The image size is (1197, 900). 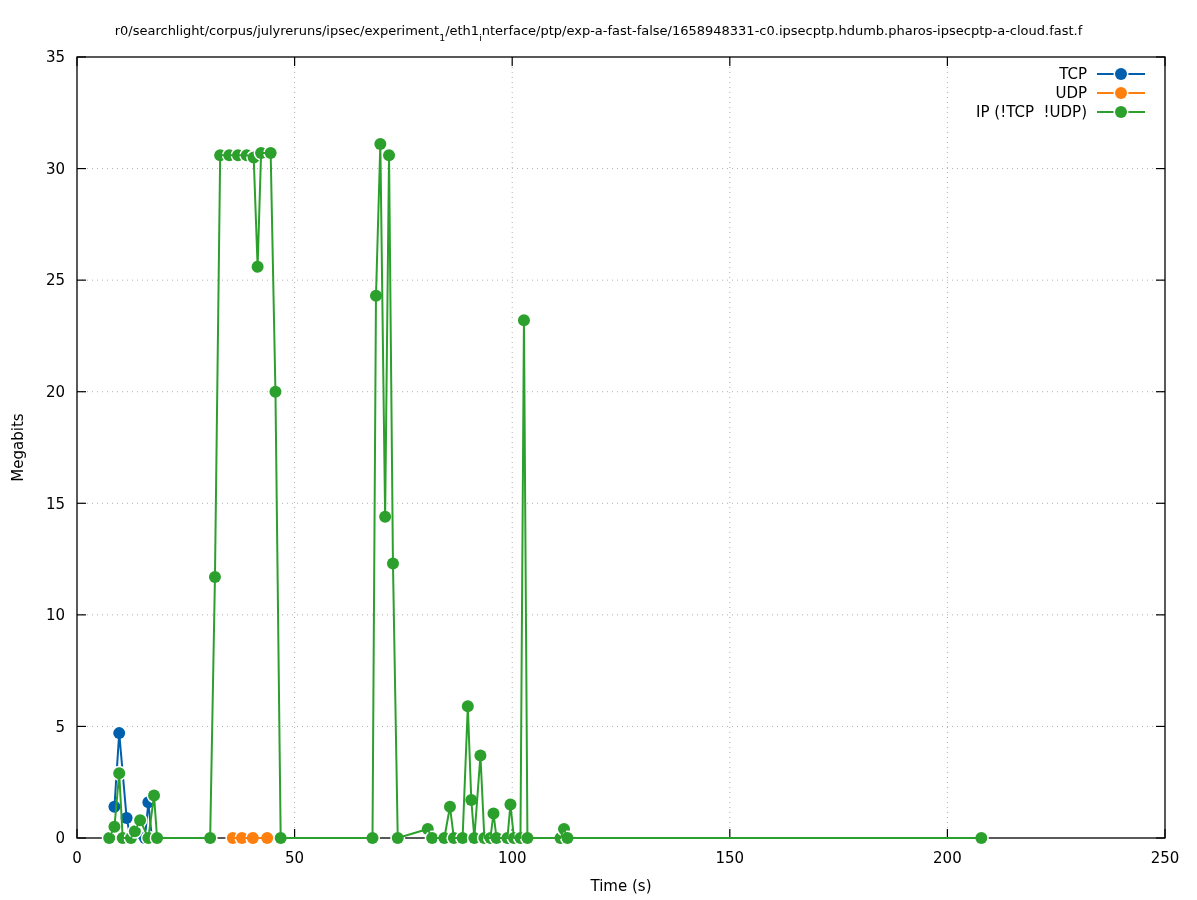 What do you see at coordinates (1072, 74) in the screenshot?
I see `legend-label: TCP` at bounding box center [1072, 74].